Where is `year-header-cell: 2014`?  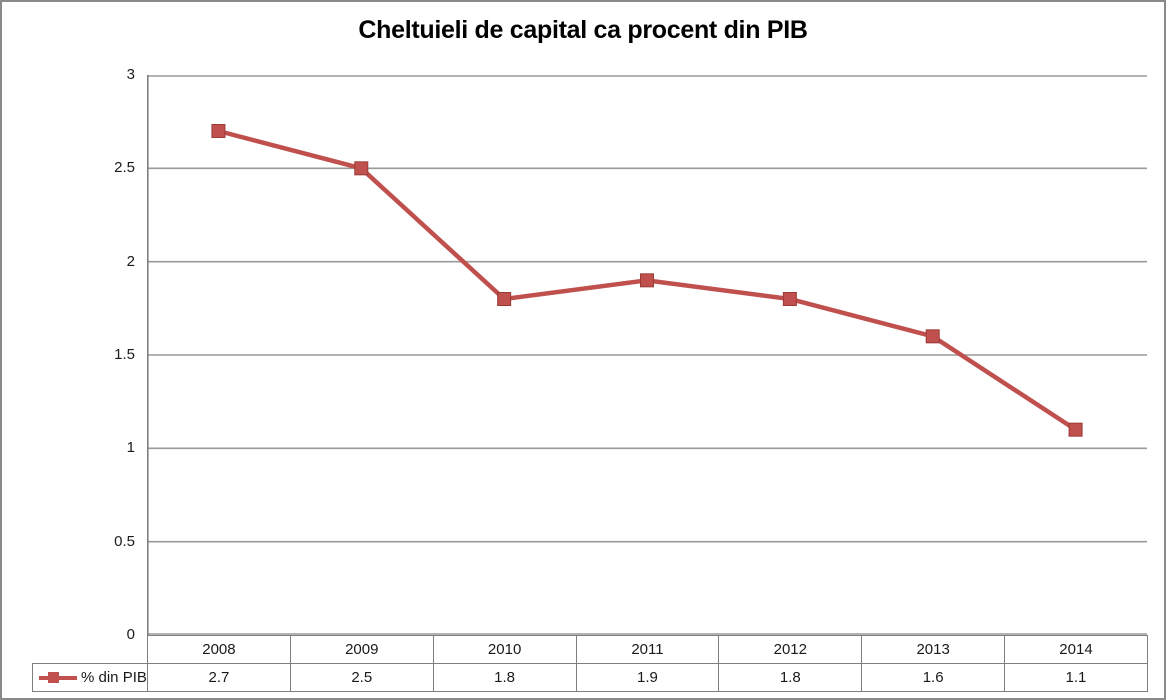
year-header-cell: 2014 is located at coordinates (1076, 649).